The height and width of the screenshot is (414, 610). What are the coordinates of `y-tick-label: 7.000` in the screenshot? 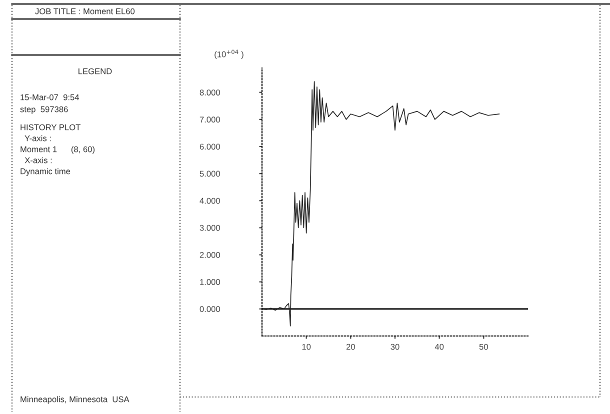 It's located at (210, 119).